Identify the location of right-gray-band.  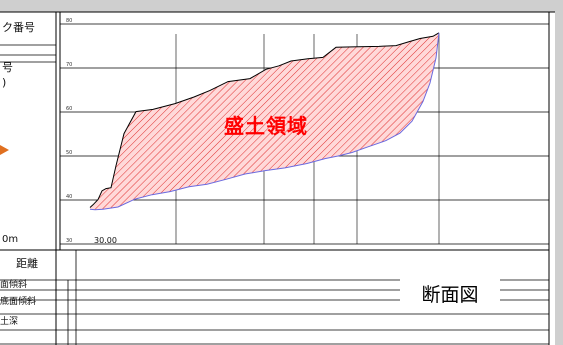
(559, 172).